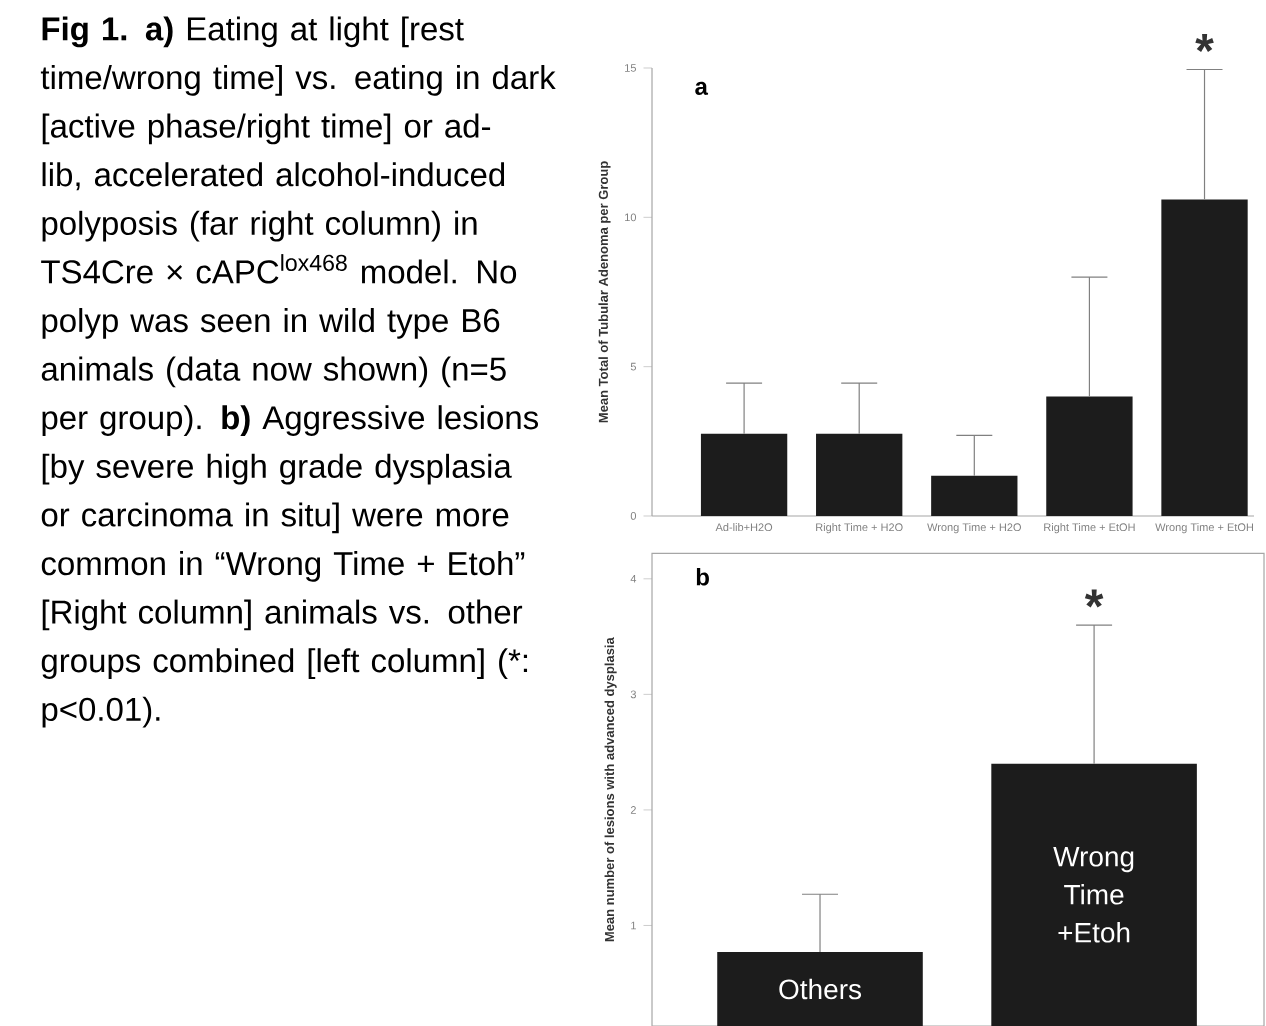  I want to click on annotation: a, so click(702, 88).